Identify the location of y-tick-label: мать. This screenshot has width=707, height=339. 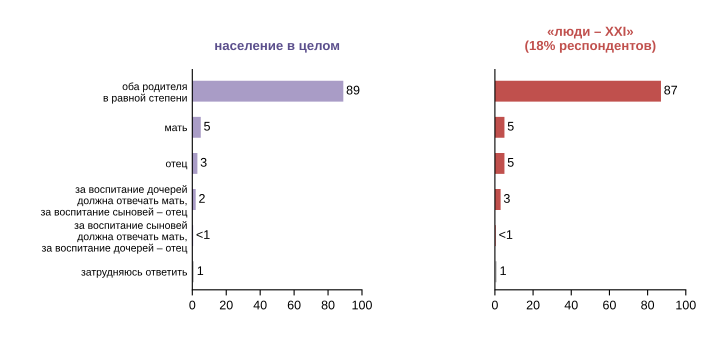
(176, 128).